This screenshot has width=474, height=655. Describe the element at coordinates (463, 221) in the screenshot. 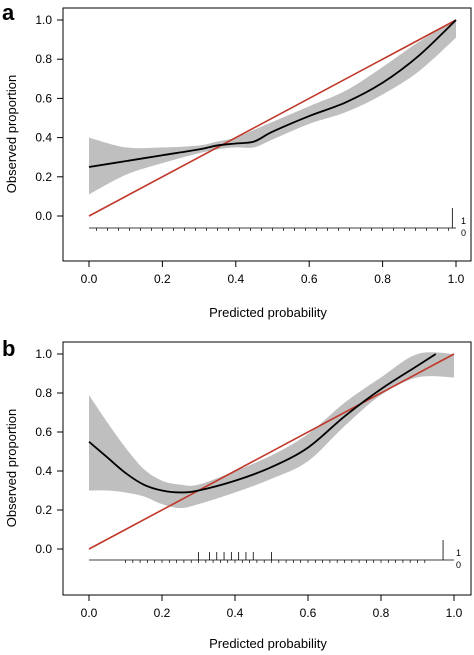

I see `rug-label-1-a: 1` at that location.